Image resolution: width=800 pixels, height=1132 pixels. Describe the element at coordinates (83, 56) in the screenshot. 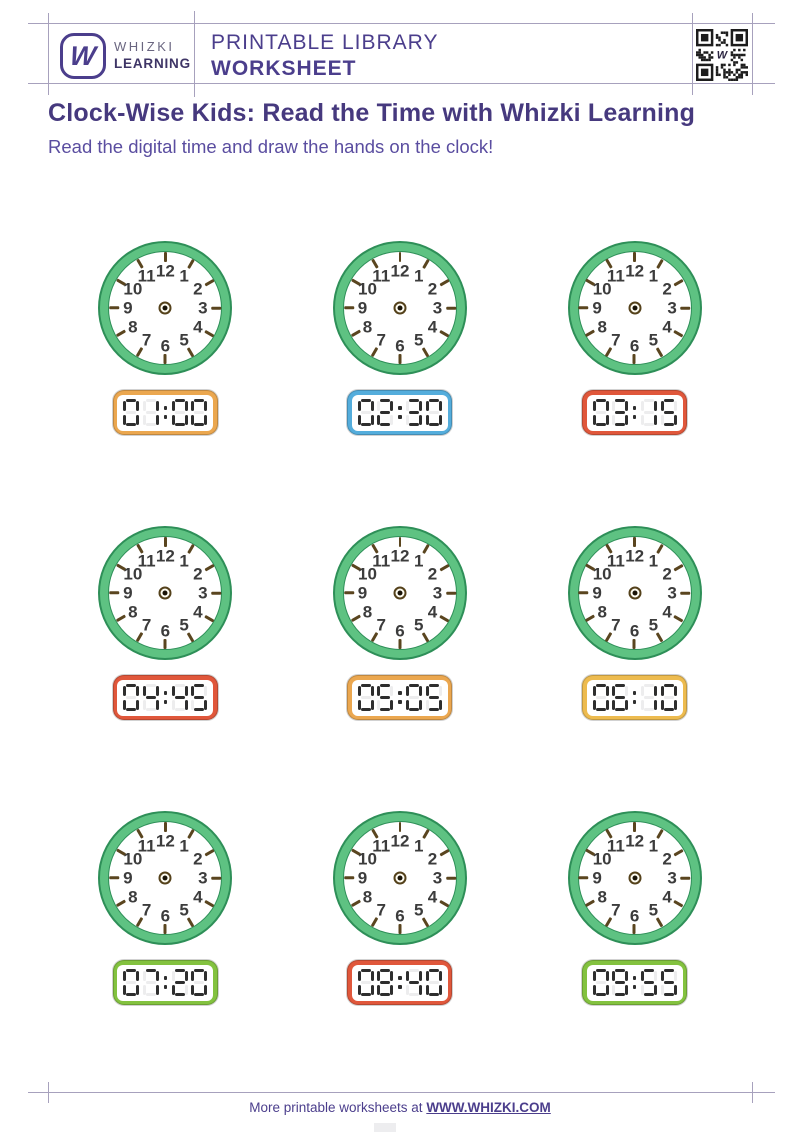

I see `brand-logo: W` at that location.